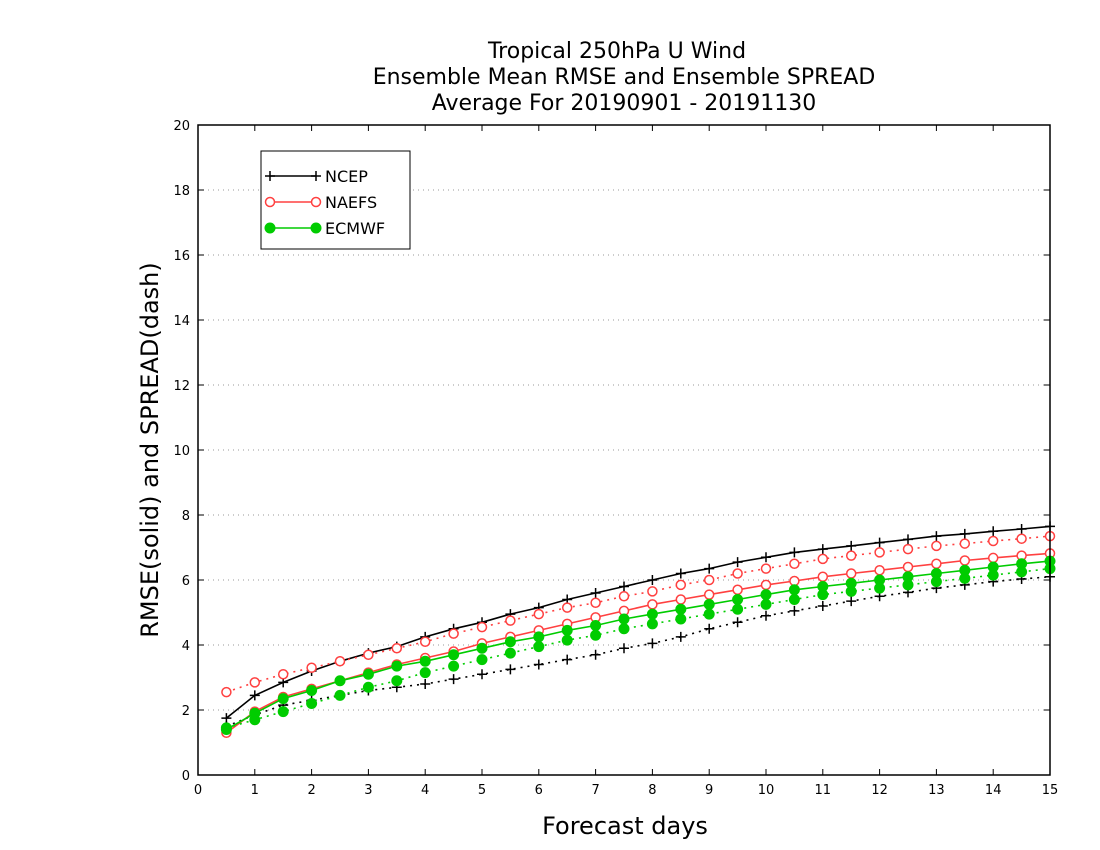 This screenshot has width=1100, height=850. What do you see at coordinates (766, 790) in the screenshot?
I see `x-tick-label: 10` at bounding box center [766, 790].